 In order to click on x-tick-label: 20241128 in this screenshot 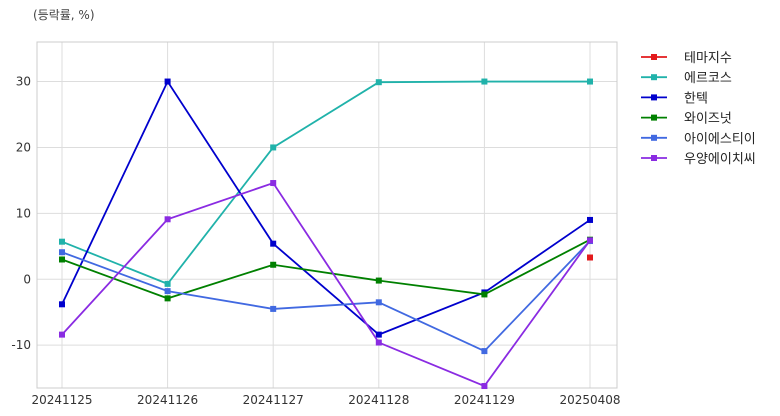, I will do `click(378, 400)`.